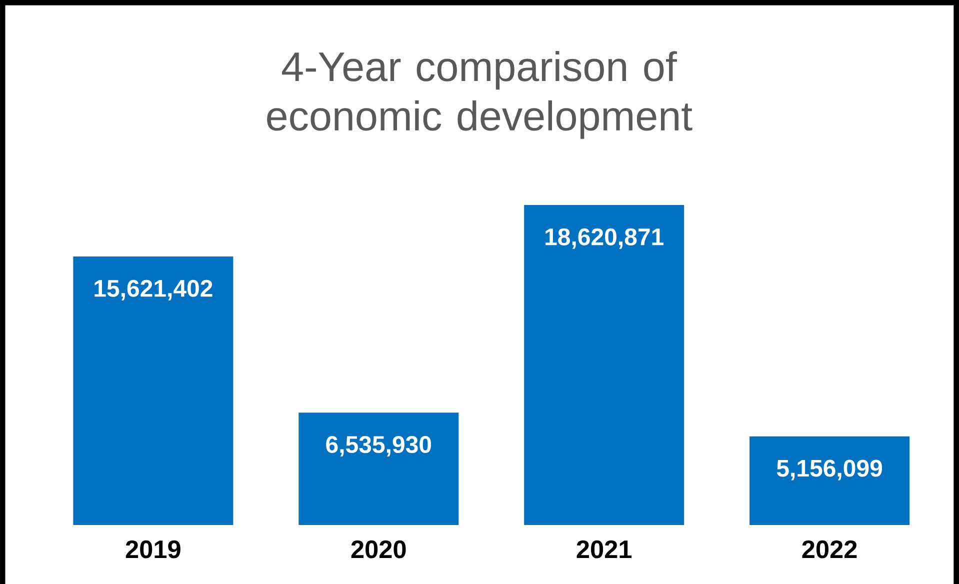  What do you see at coordinates (379, 446) in the screenshot?
I see `data-label: 6,535,930` at bounding box center [379, 446].